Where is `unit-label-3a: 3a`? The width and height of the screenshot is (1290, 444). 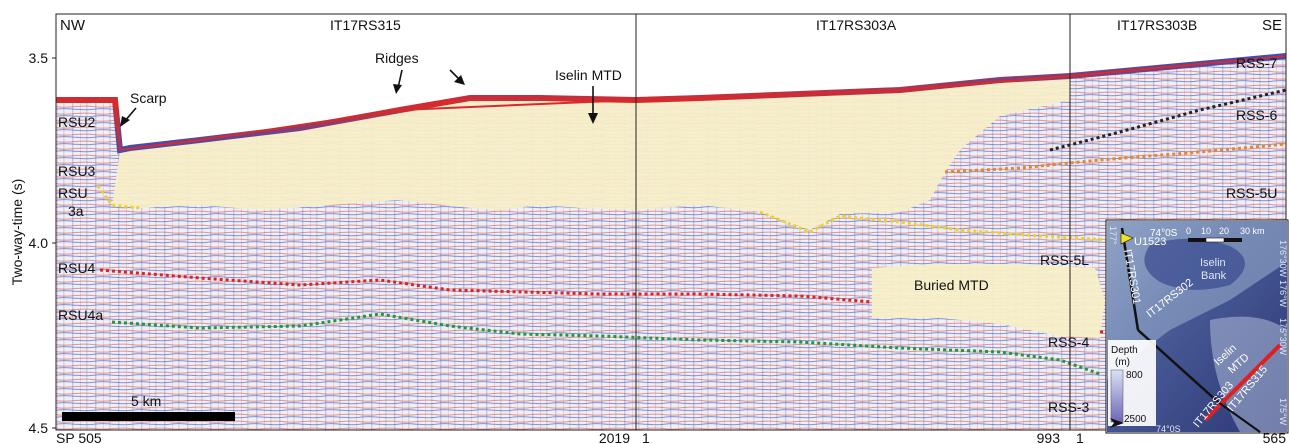 unit-label-3a: 3a is located at coordinates (76, 211).